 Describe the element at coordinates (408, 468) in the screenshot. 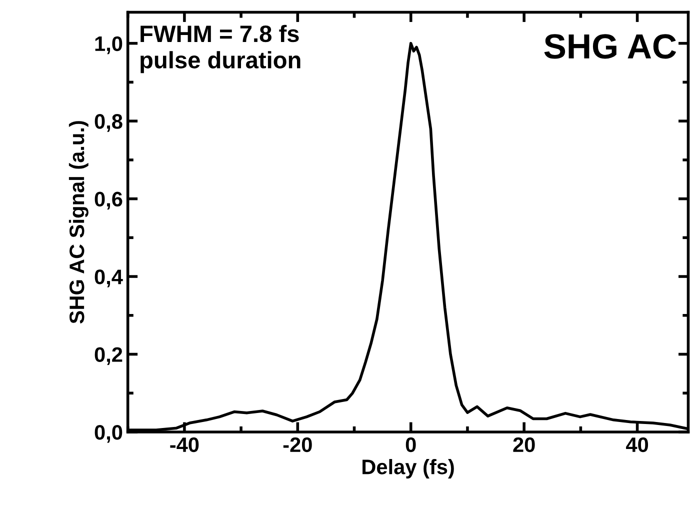

I see `x-axis-title: Delay (fs)` at that location.